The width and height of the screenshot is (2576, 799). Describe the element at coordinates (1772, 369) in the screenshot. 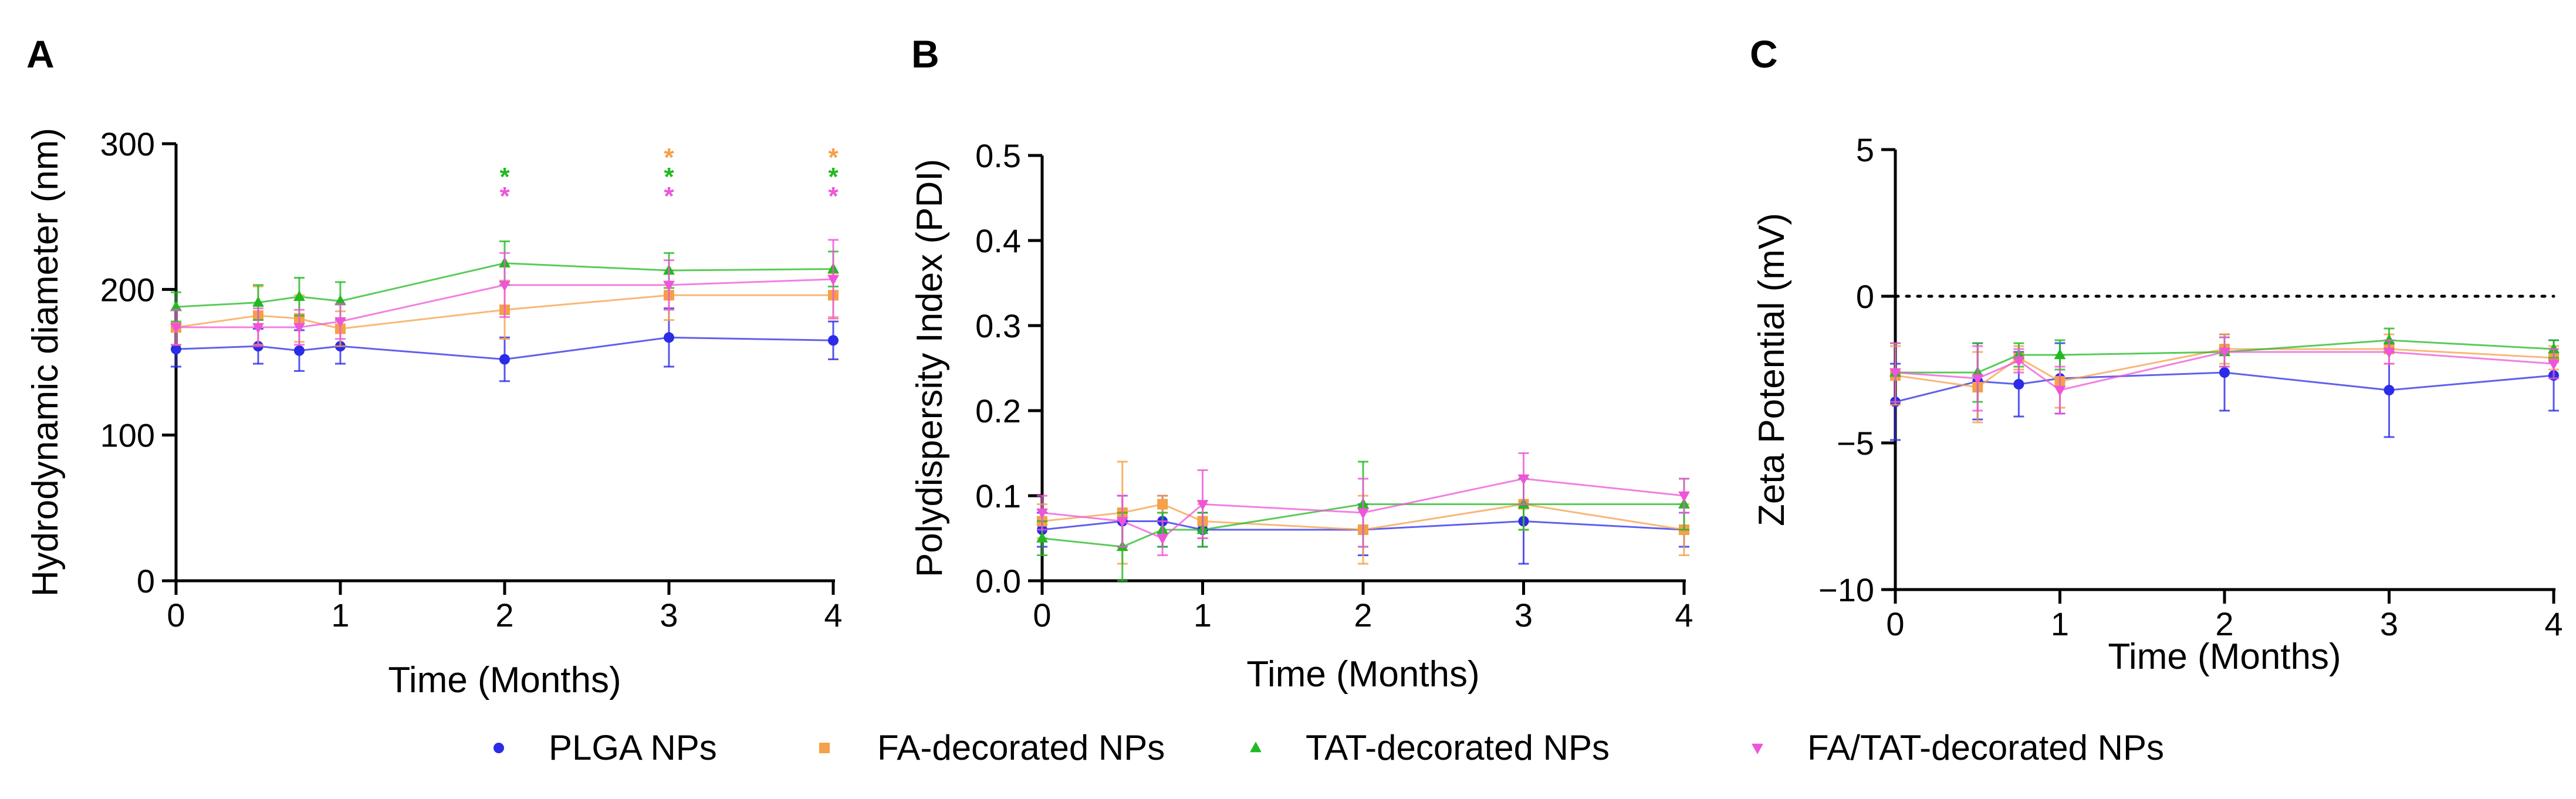

I see `y-axis-label: Zeta Potential (mV)` at that location.